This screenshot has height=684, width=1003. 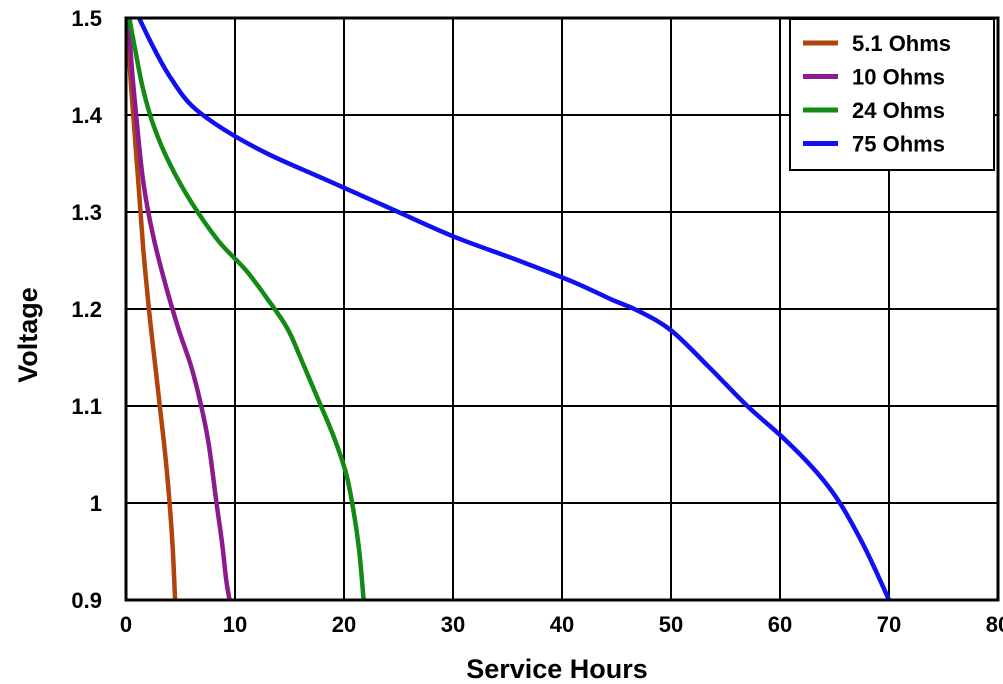 What do you see at coordinates (126, 624) in the screenshot?
I see `x-tick-label: 0` at bounding box center [126, 624].